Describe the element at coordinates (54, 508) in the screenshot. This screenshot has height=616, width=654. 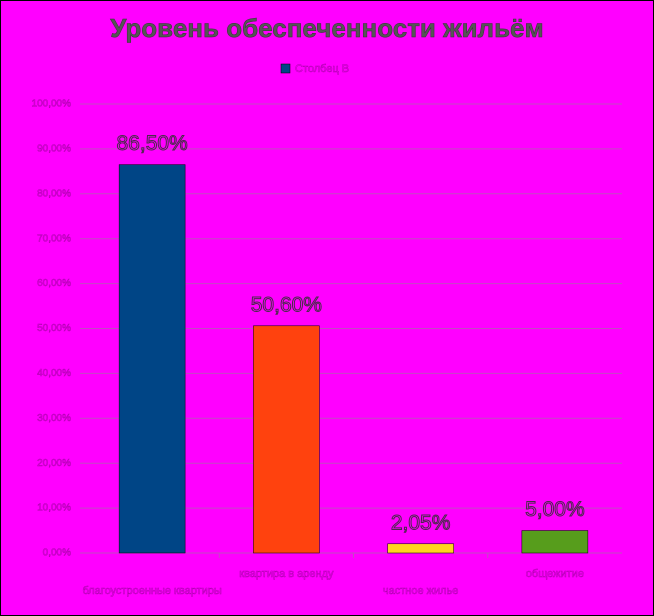
I see `y-tick-label: 10,00%` at that location.